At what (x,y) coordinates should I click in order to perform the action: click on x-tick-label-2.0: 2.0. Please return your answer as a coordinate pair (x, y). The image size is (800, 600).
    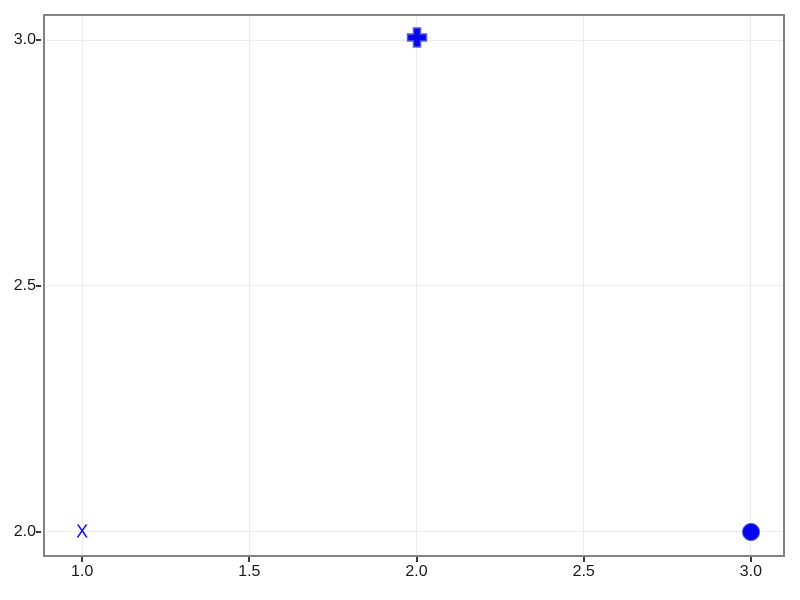
    Looking at the image, I should click on (416, 571).